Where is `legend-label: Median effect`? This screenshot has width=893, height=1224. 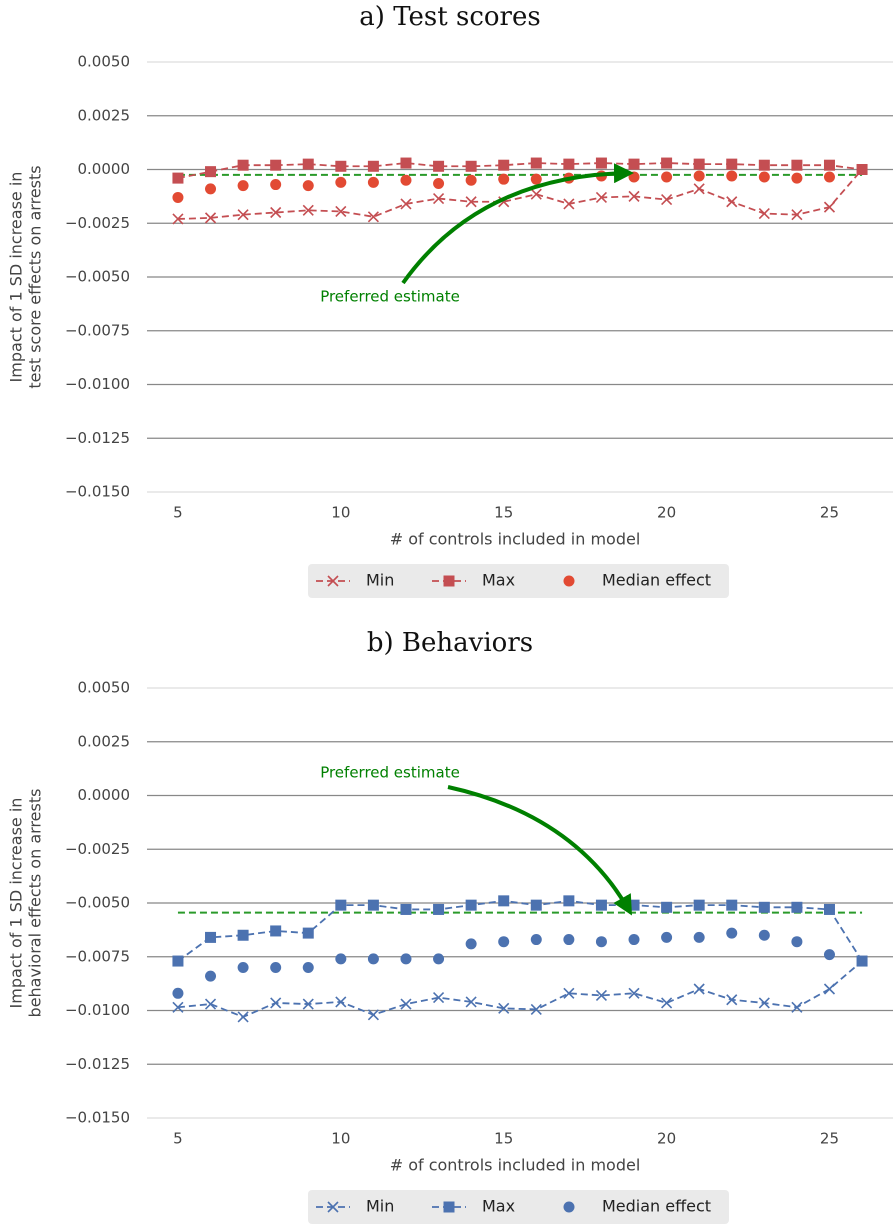
legend-label: Median effect is located at coordinates (656, 1206).